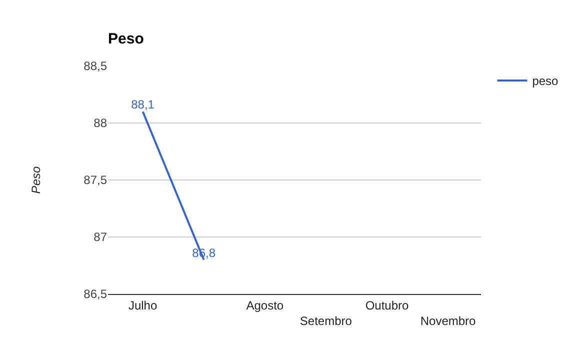 This screenshot has height=361, width=588. I want to click on y-tick-label: 87,5, so click(96, 180).